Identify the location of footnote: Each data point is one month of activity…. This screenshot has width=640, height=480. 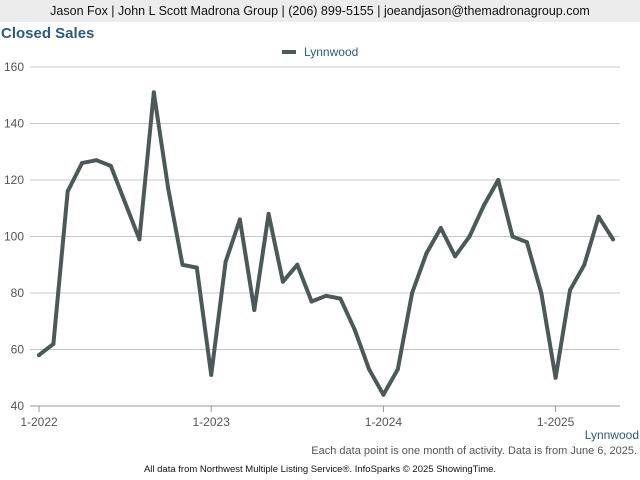
(474, 451).